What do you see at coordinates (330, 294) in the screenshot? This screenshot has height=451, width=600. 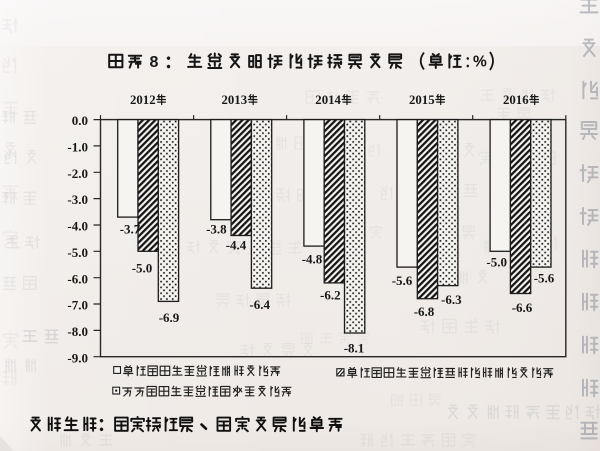 I see `svg-text: -6.2` at bounding box center [330, 294].